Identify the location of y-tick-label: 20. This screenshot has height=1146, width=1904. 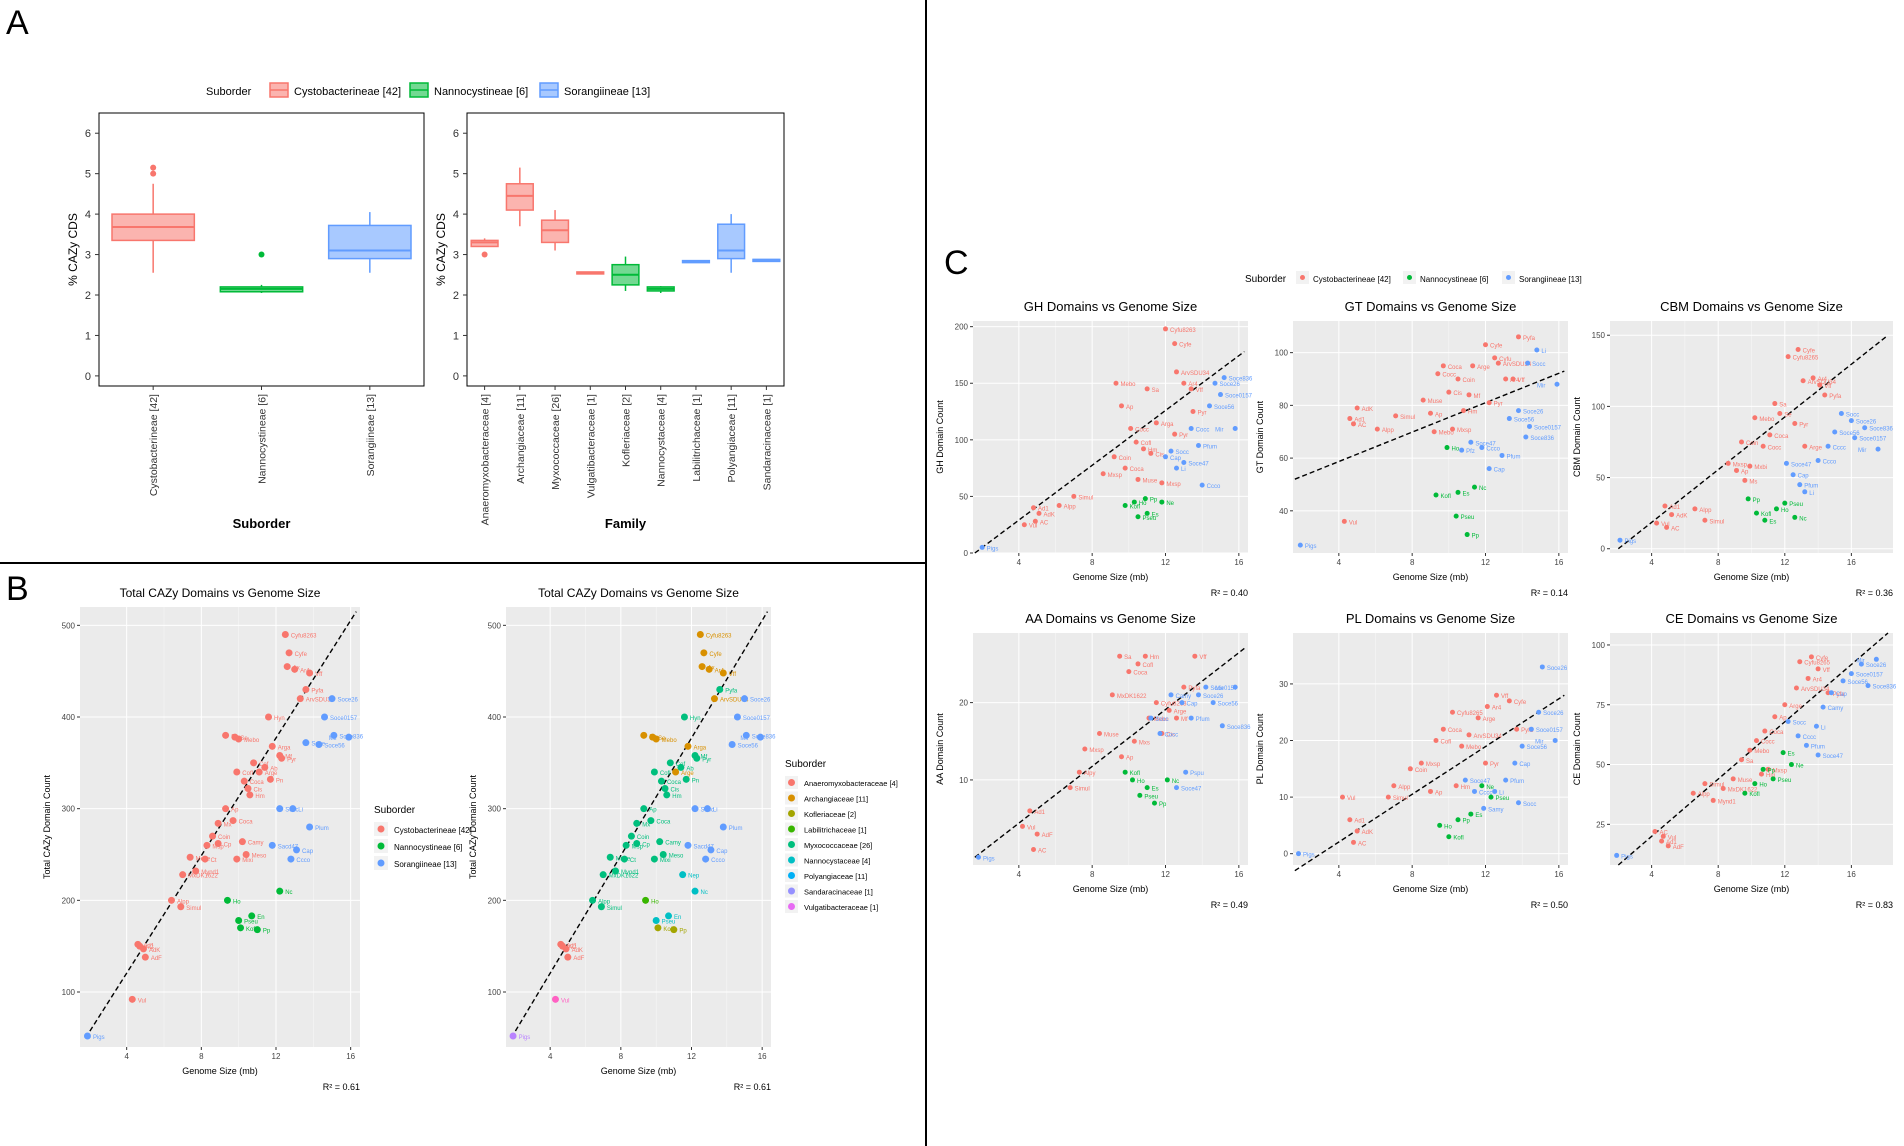
(963, 703).